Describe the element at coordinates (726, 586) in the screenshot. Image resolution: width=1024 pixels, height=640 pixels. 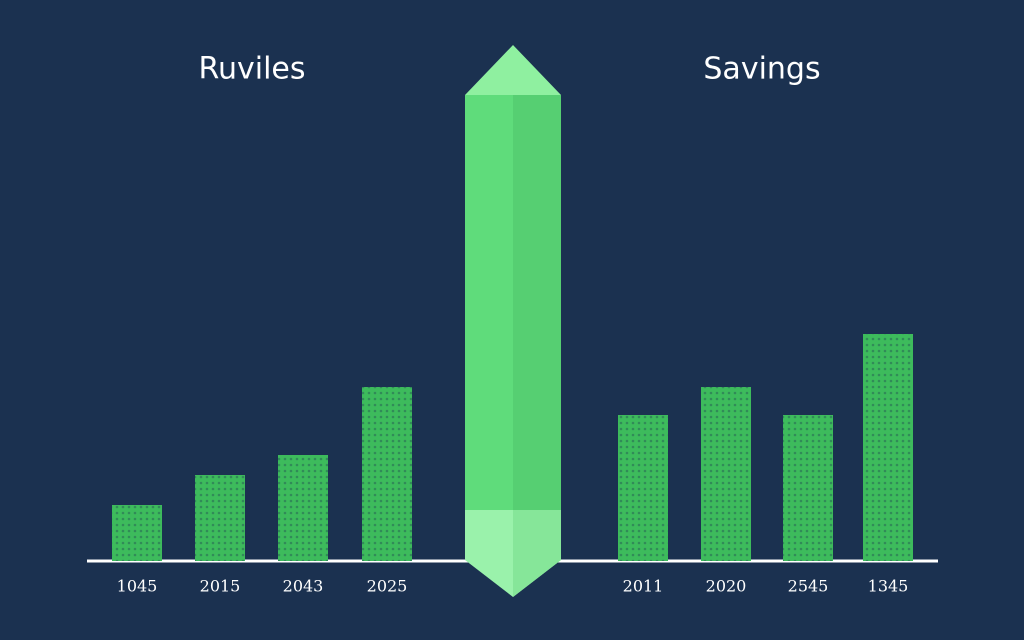
I see `x-tick-label: 2020` at that location.